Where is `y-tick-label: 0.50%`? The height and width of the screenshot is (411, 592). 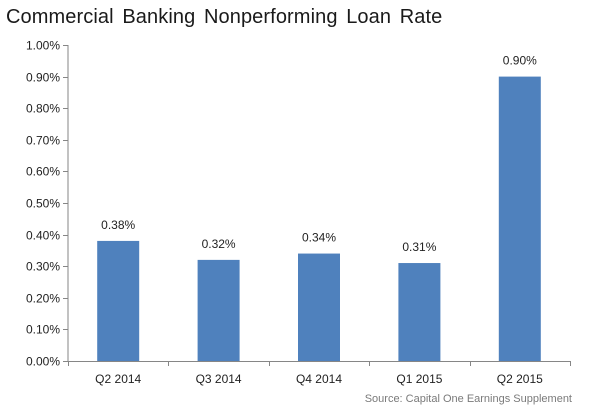 y-tick-label: 0.50% is located at coordinates (43, 204).